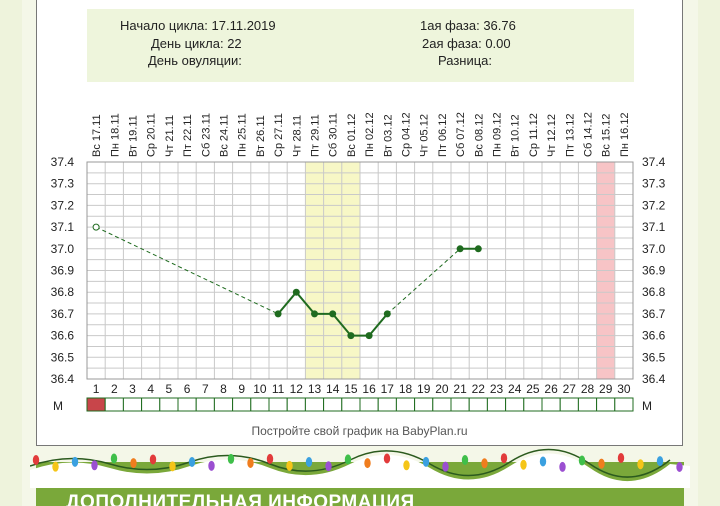  I want to click on y-tick-label-right: 37.1, so click(654, 227).